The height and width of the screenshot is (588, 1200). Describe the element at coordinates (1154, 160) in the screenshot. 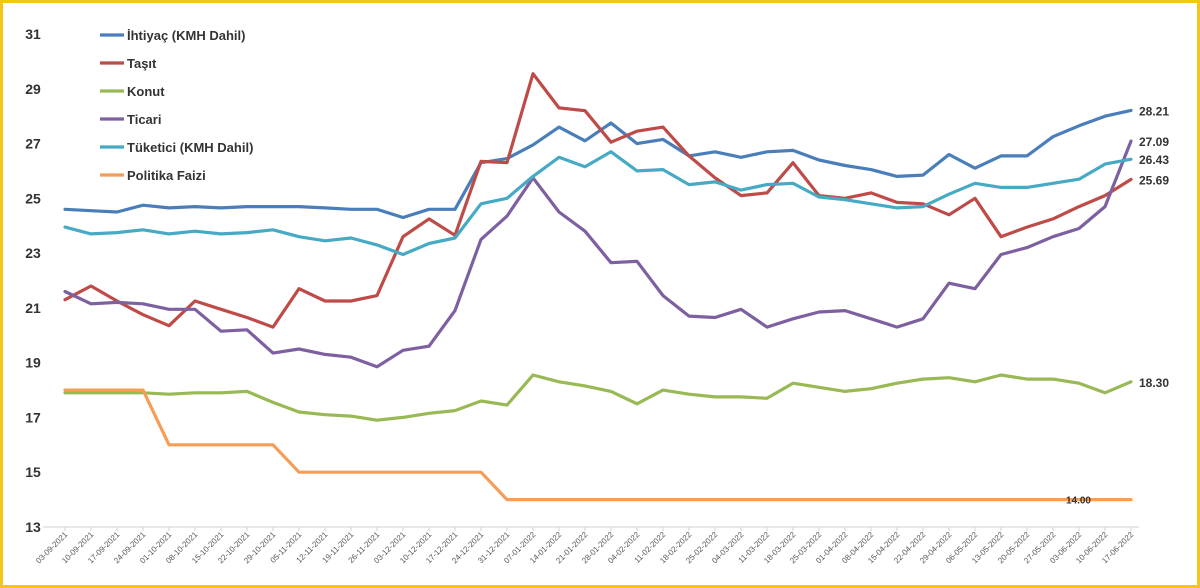

I see `end-label-4: 26.43` at that location.